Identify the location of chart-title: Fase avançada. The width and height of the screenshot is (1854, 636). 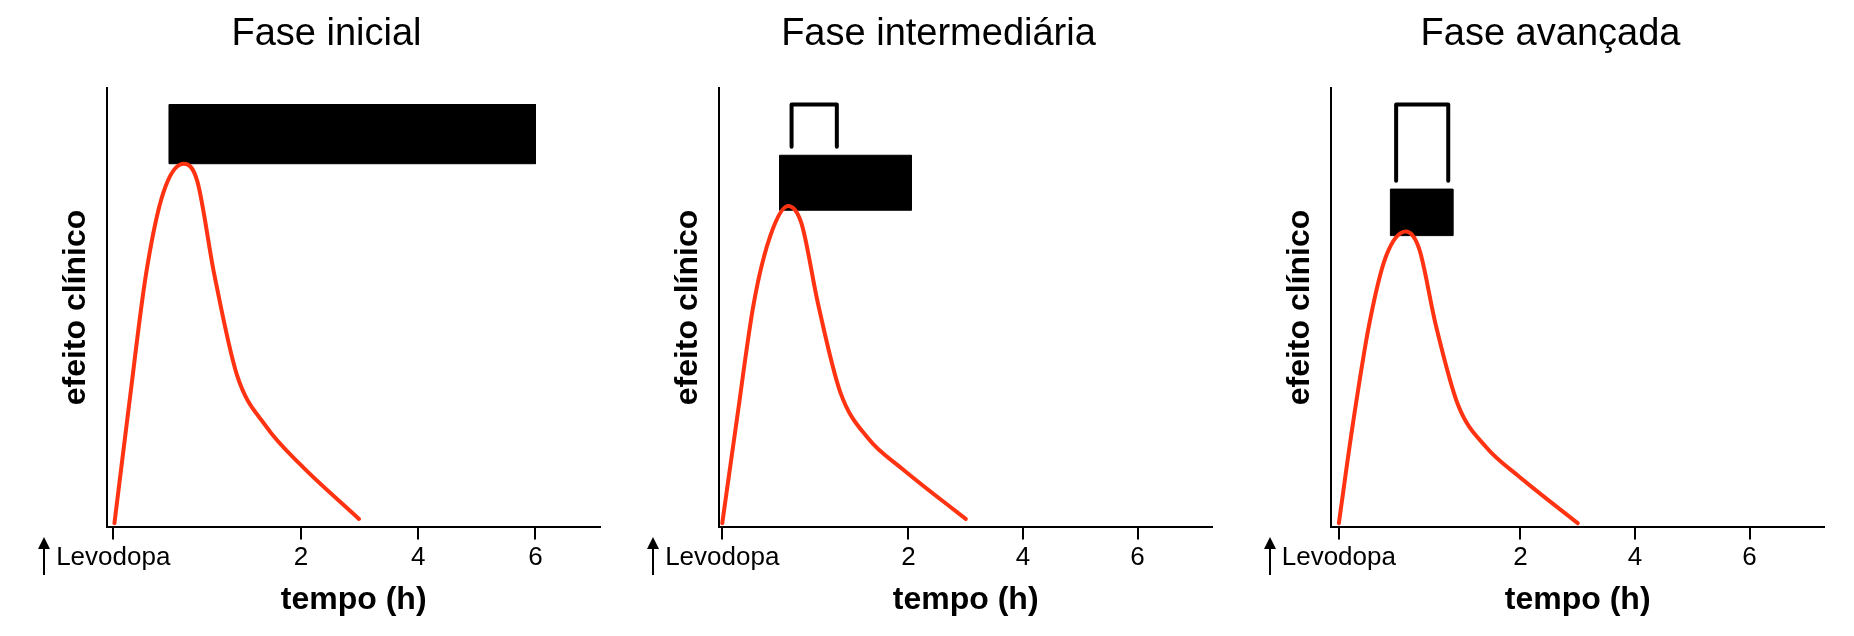
(1551, 32).